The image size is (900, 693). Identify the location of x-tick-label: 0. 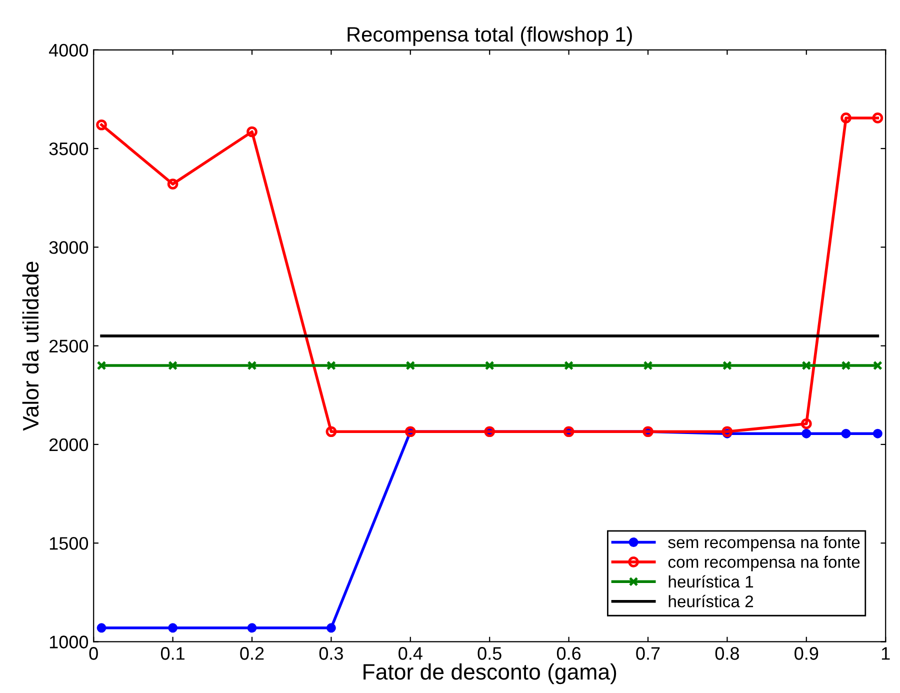
(93, 653).